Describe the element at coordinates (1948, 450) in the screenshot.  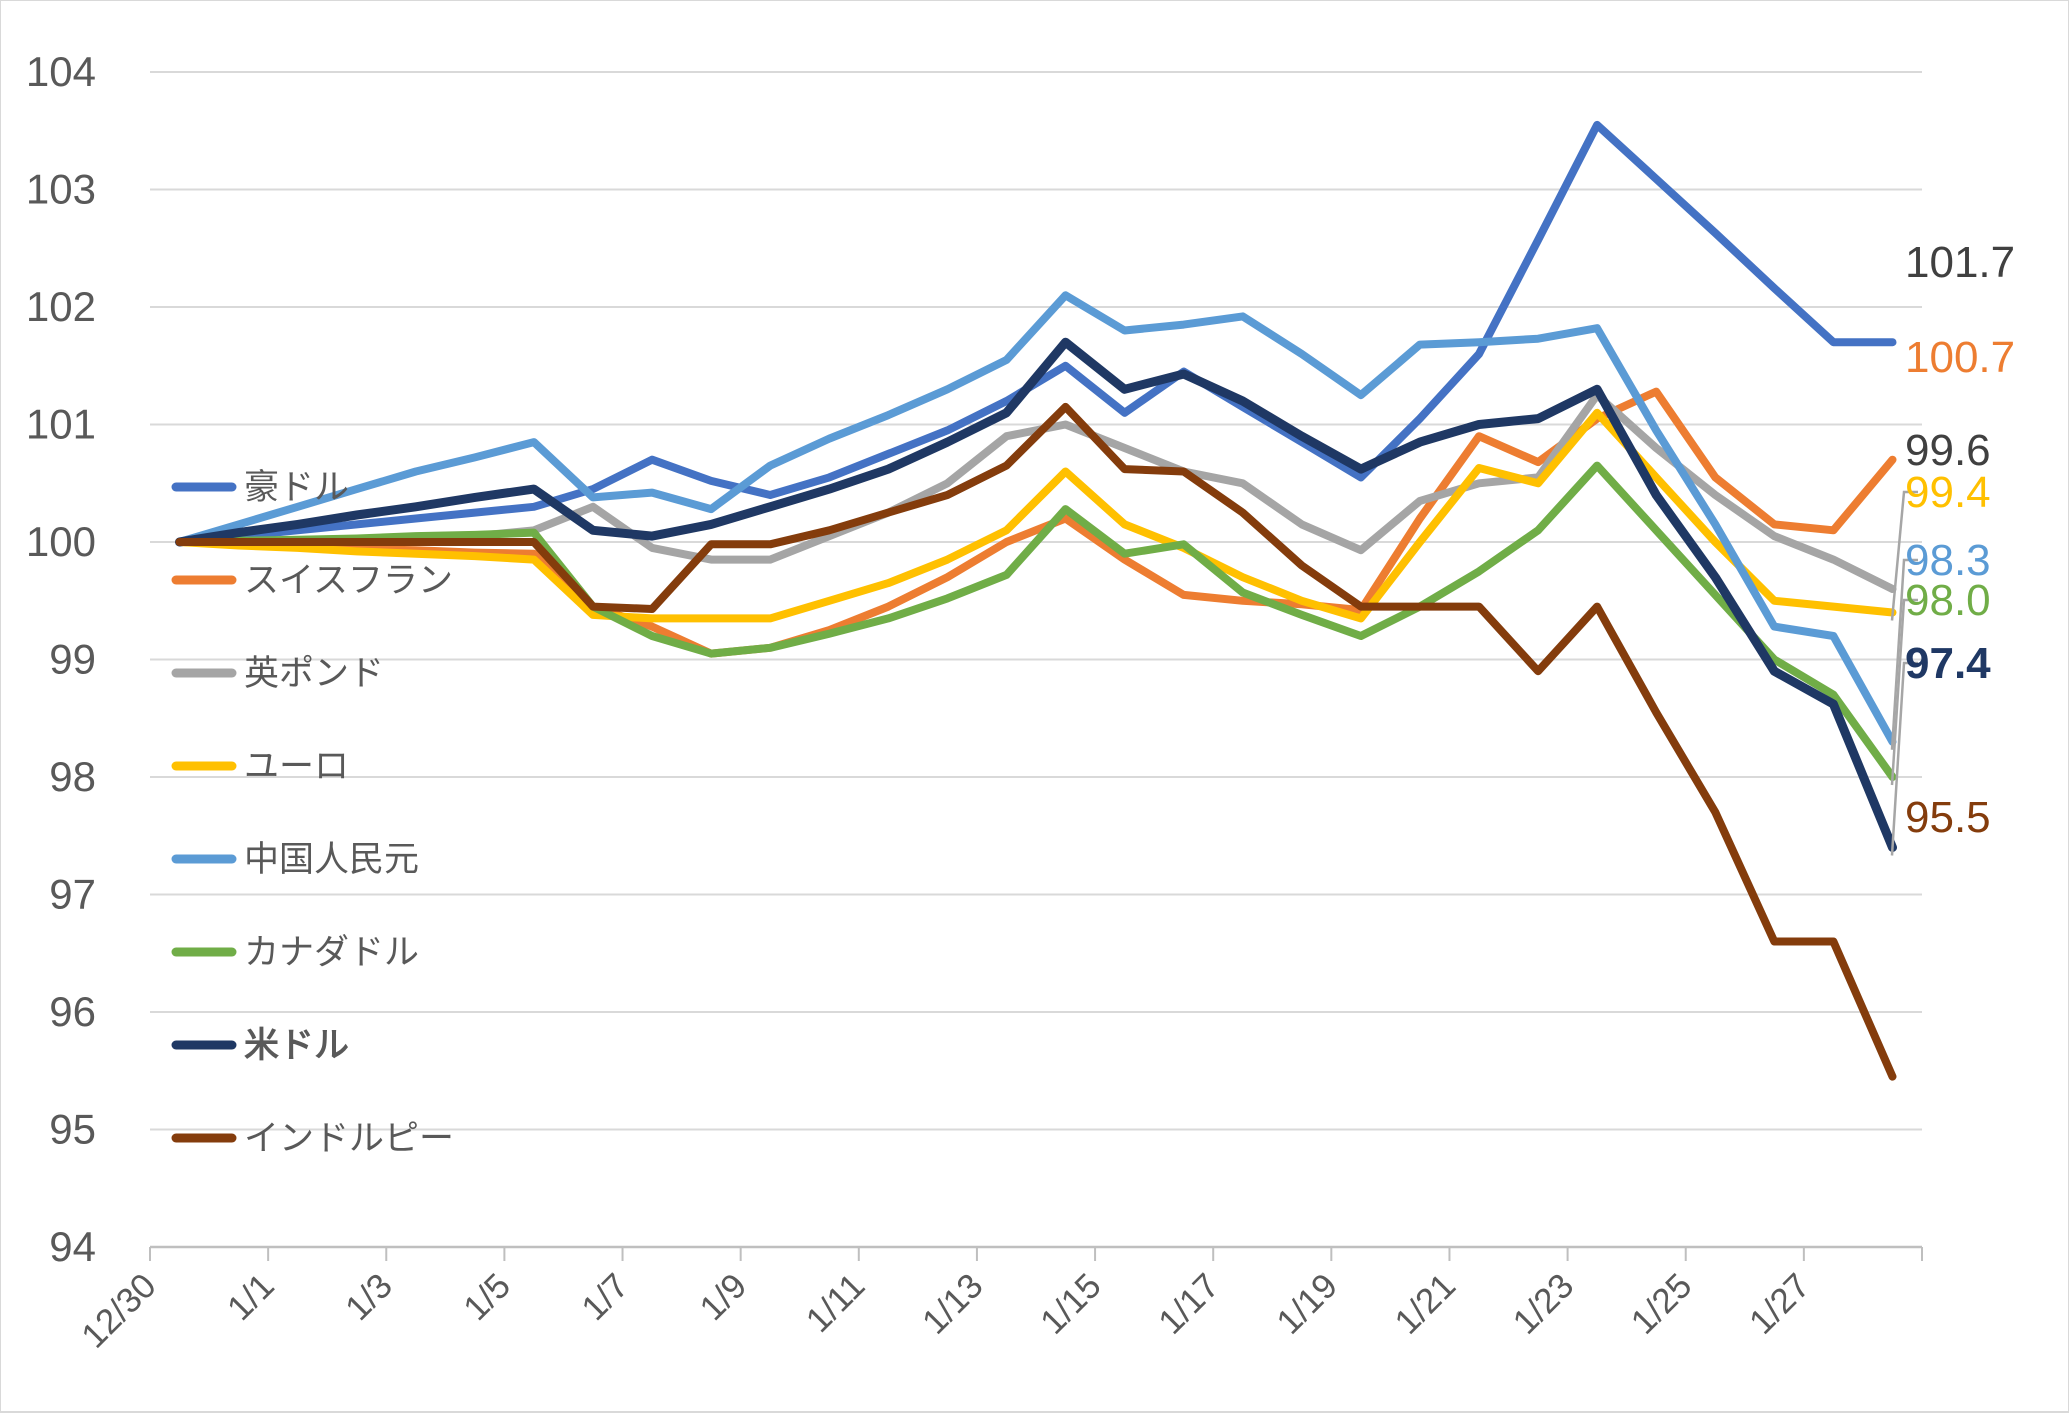
I see `end-value-label-gbp: 99.6` at that location.